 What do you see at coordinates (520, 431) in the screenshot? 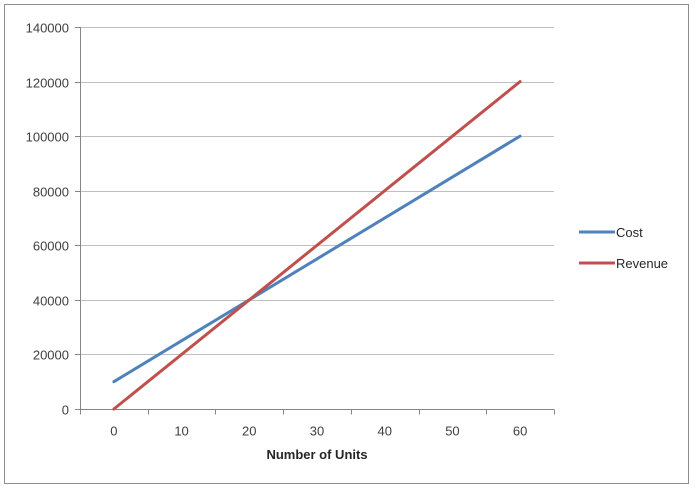
I see `x-tick-label-60: 60` at bounding box center [520, 431].